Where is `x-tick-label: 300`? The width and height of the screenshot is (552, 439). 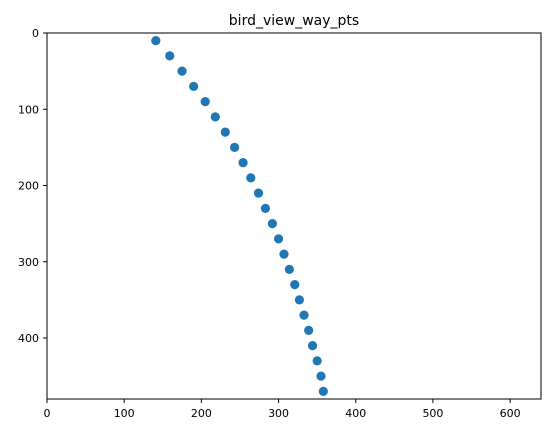
x-tick-label: 300 is located at coordinates (278, 413).